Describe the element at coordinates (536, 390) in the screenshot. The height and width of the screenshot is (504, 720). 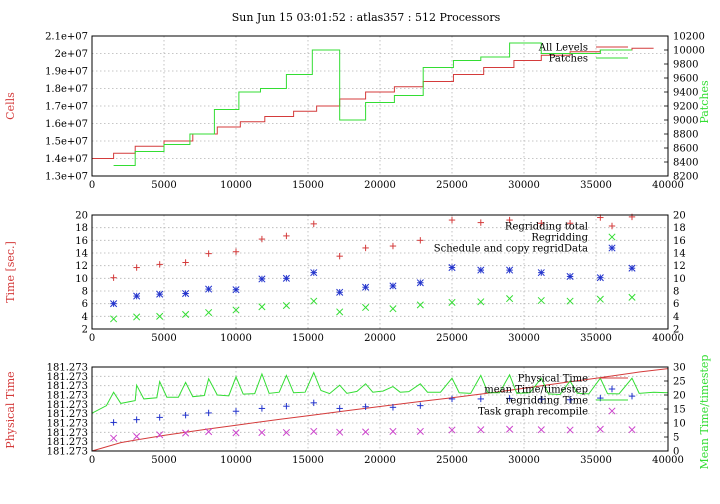
I see `legend-label: mean Time/timestep` at that location.